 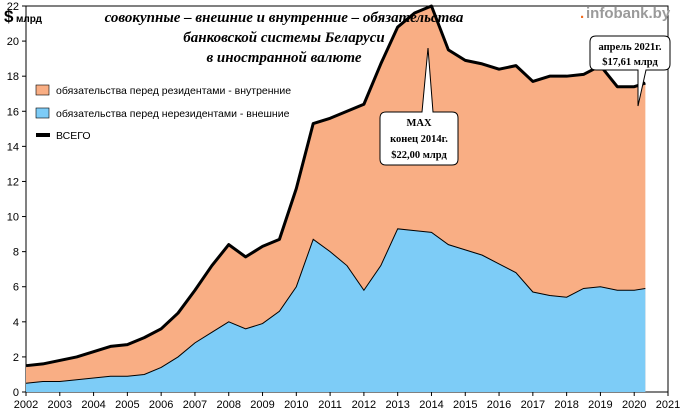 What do you see at coordinates (418, 123) in the screenshot?
I see `max-callout-line-1: MAX` at bounding box center [418, 123].